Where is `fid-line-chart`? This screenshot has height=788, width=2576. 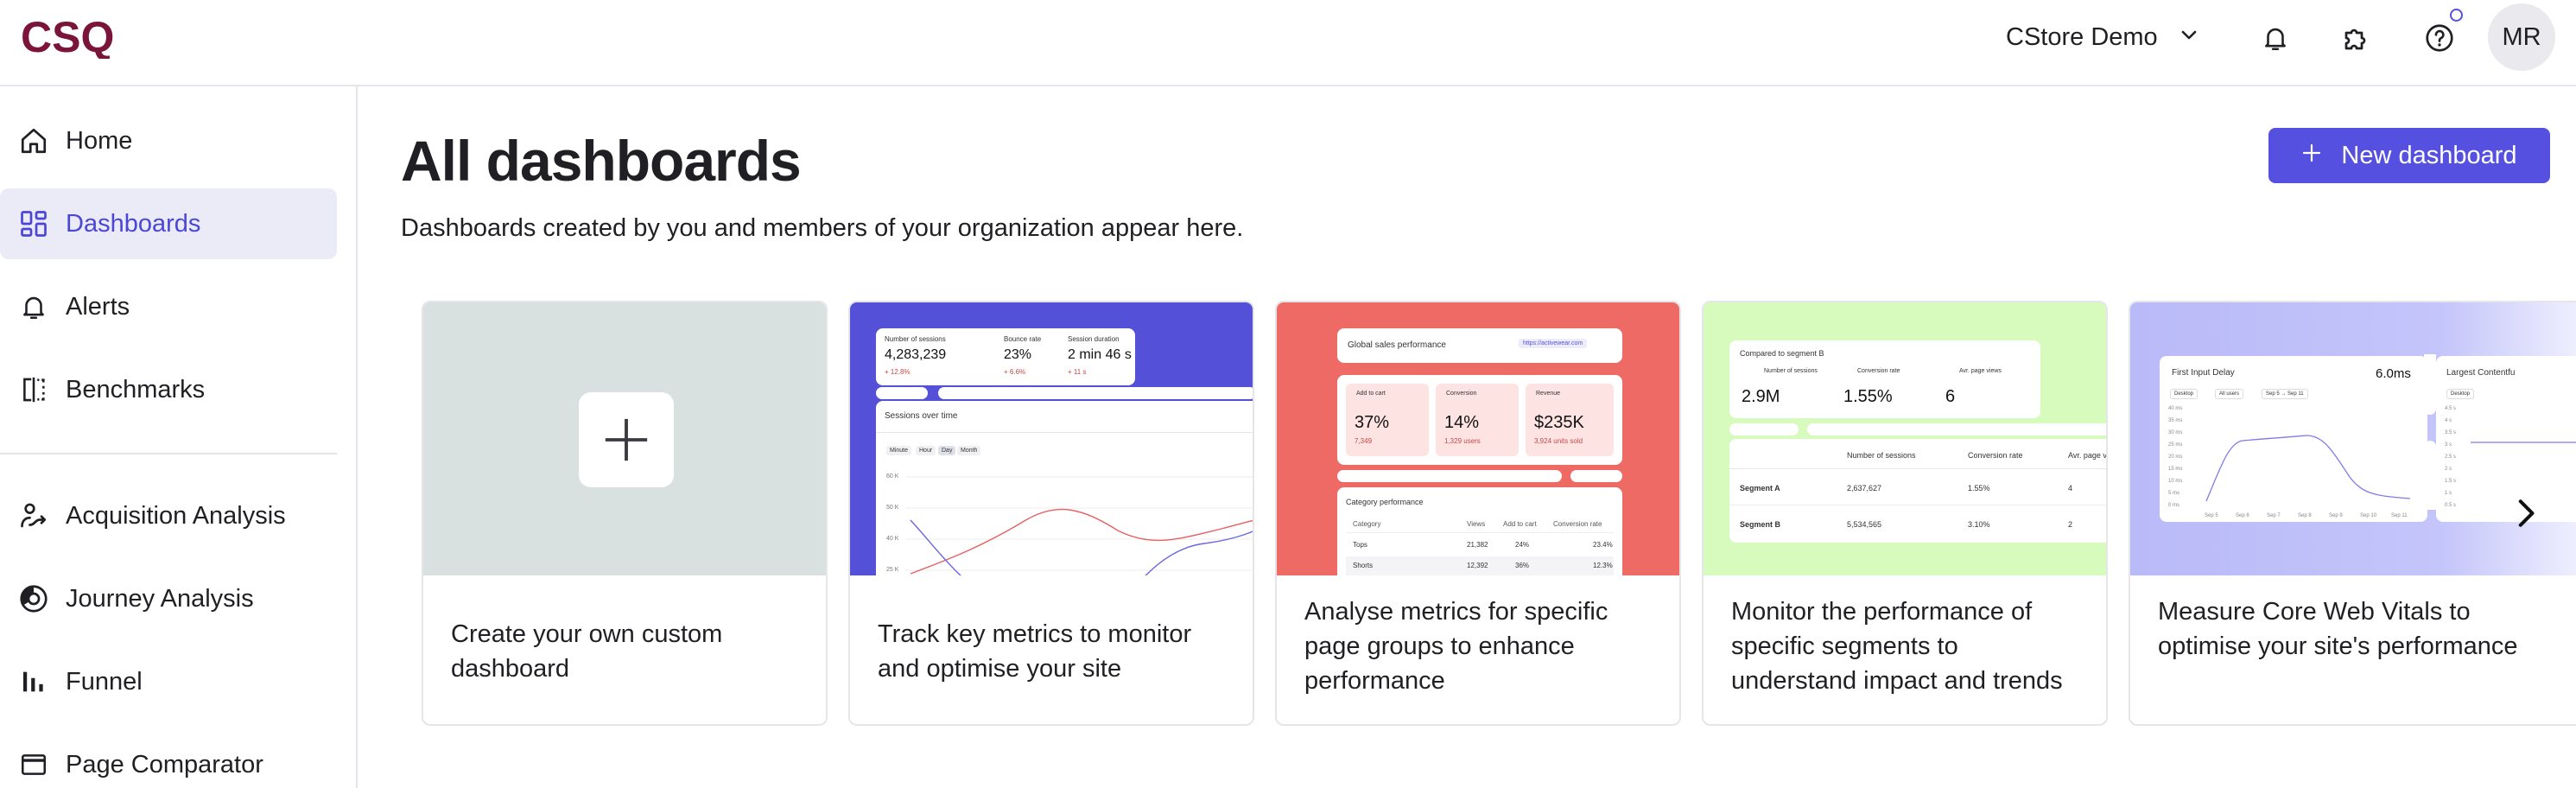
fid-line-chart is located at coordinates (2308, 468).